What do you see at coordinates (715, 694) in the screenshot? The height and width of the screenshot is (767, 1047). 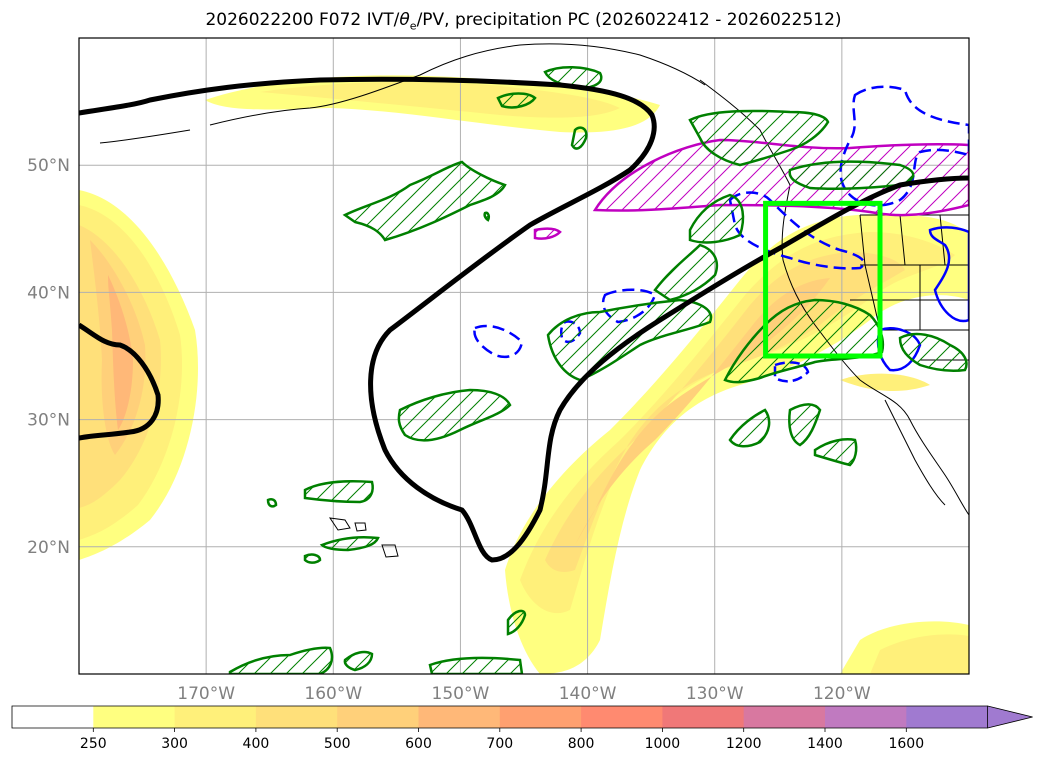 I see `lon-tick-label: 130°W` at bounding box center [715, 694].